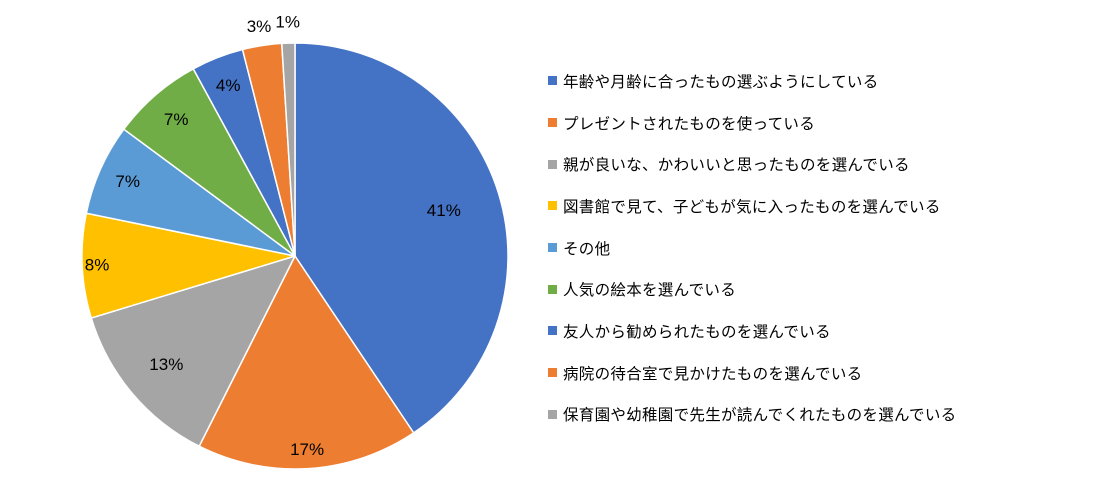  Describe the element at coordinates (444, 210) in the screenshot. I see `slice-data-label: 41%` at that location.